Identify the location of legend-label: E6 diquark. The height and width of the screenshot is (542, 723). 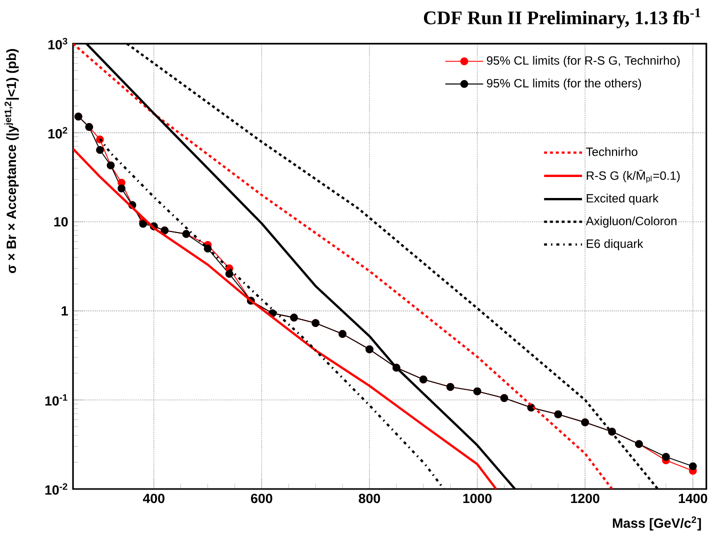
(615, 244).